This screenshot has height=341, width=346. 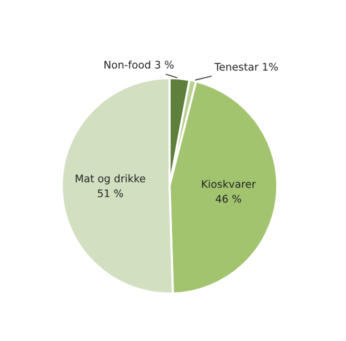 I want to click on data-label: 51 %, so click(x=110, y=193).